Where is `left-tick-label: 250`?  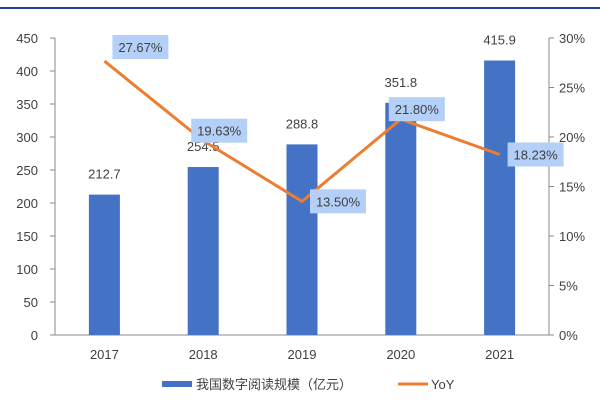
left-tick-label: 250 is located at coordinates (27, 170).